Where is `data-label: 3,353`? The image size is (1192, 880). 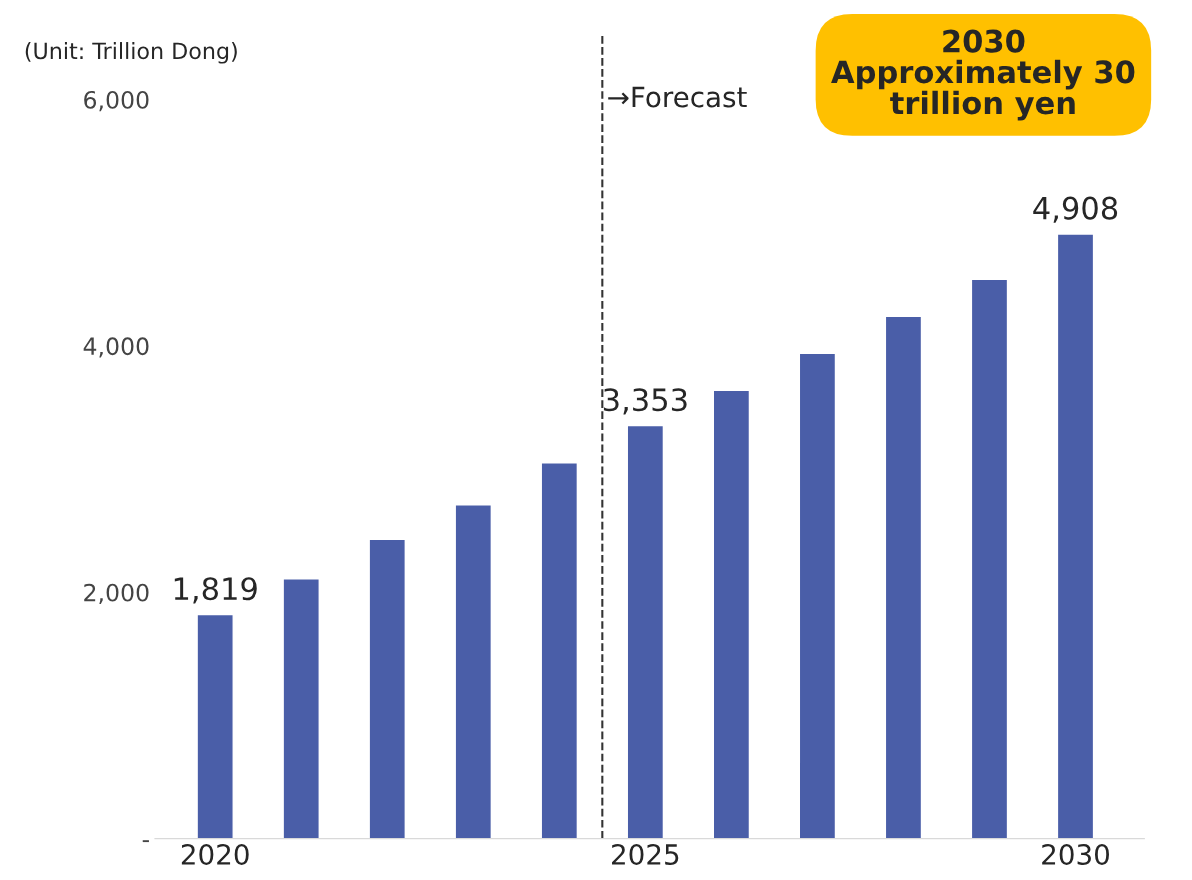 data-label: 3,353 is located at coordinates (645, 401).